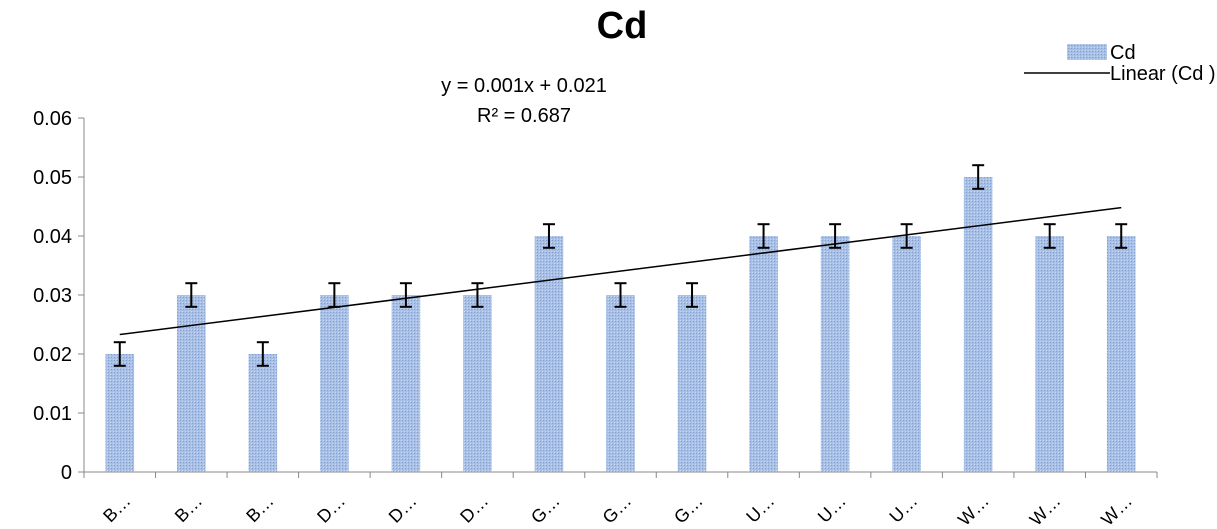 Image resolution: width=1217 pixels, height=529 pixels. I want to click on chart-title: Cd, so click(622, 26).